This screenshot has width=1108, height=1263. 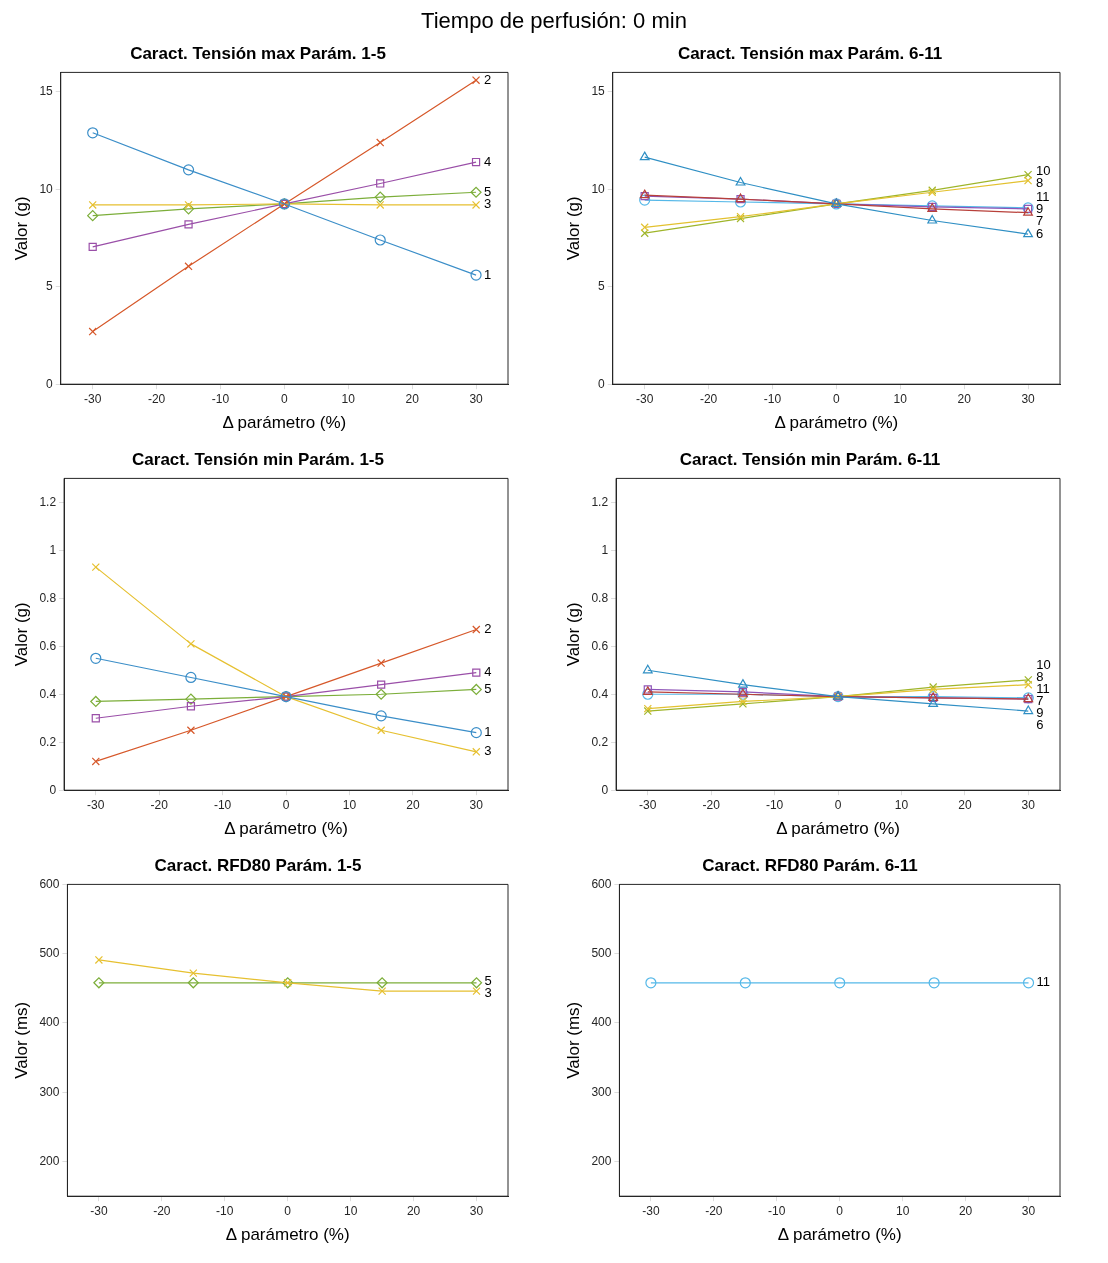 I want to click on chart-title: Caract. Tensión min Parám. 6-11, so click(x=810, y=459).